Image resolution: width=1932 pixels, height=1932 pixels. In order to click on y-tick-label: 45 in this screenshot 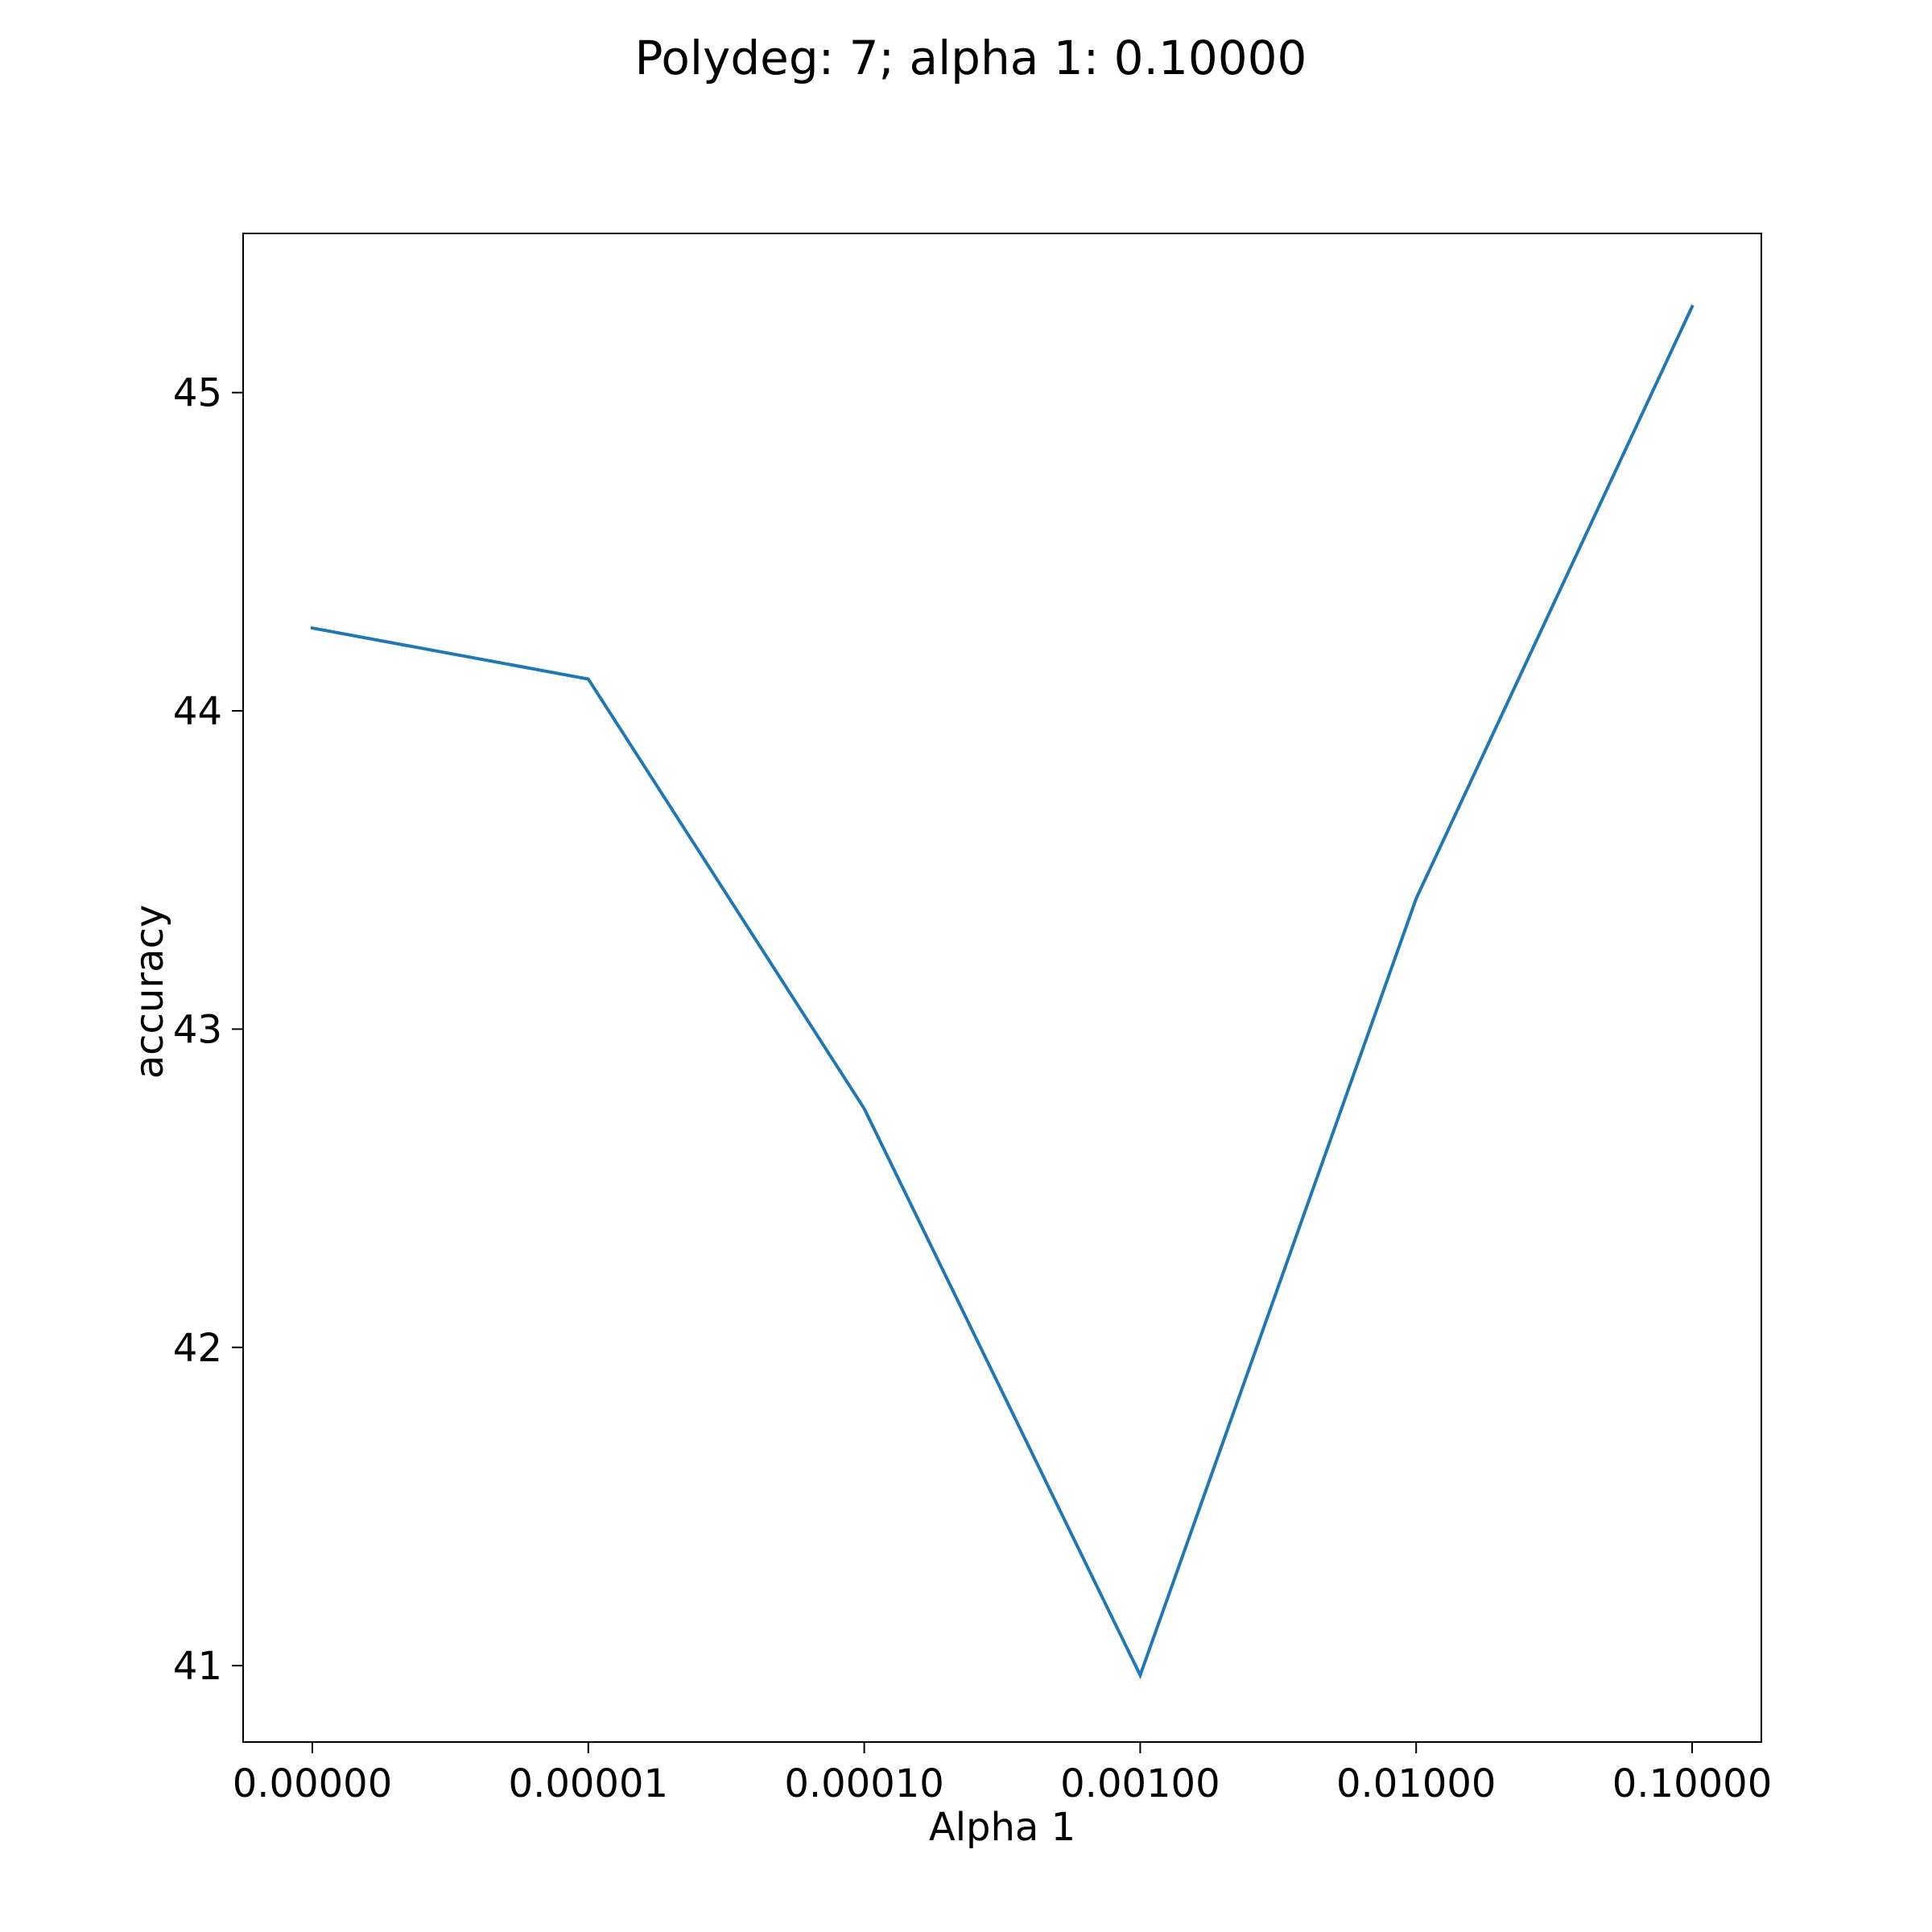, I will do `click(197, 393)`.